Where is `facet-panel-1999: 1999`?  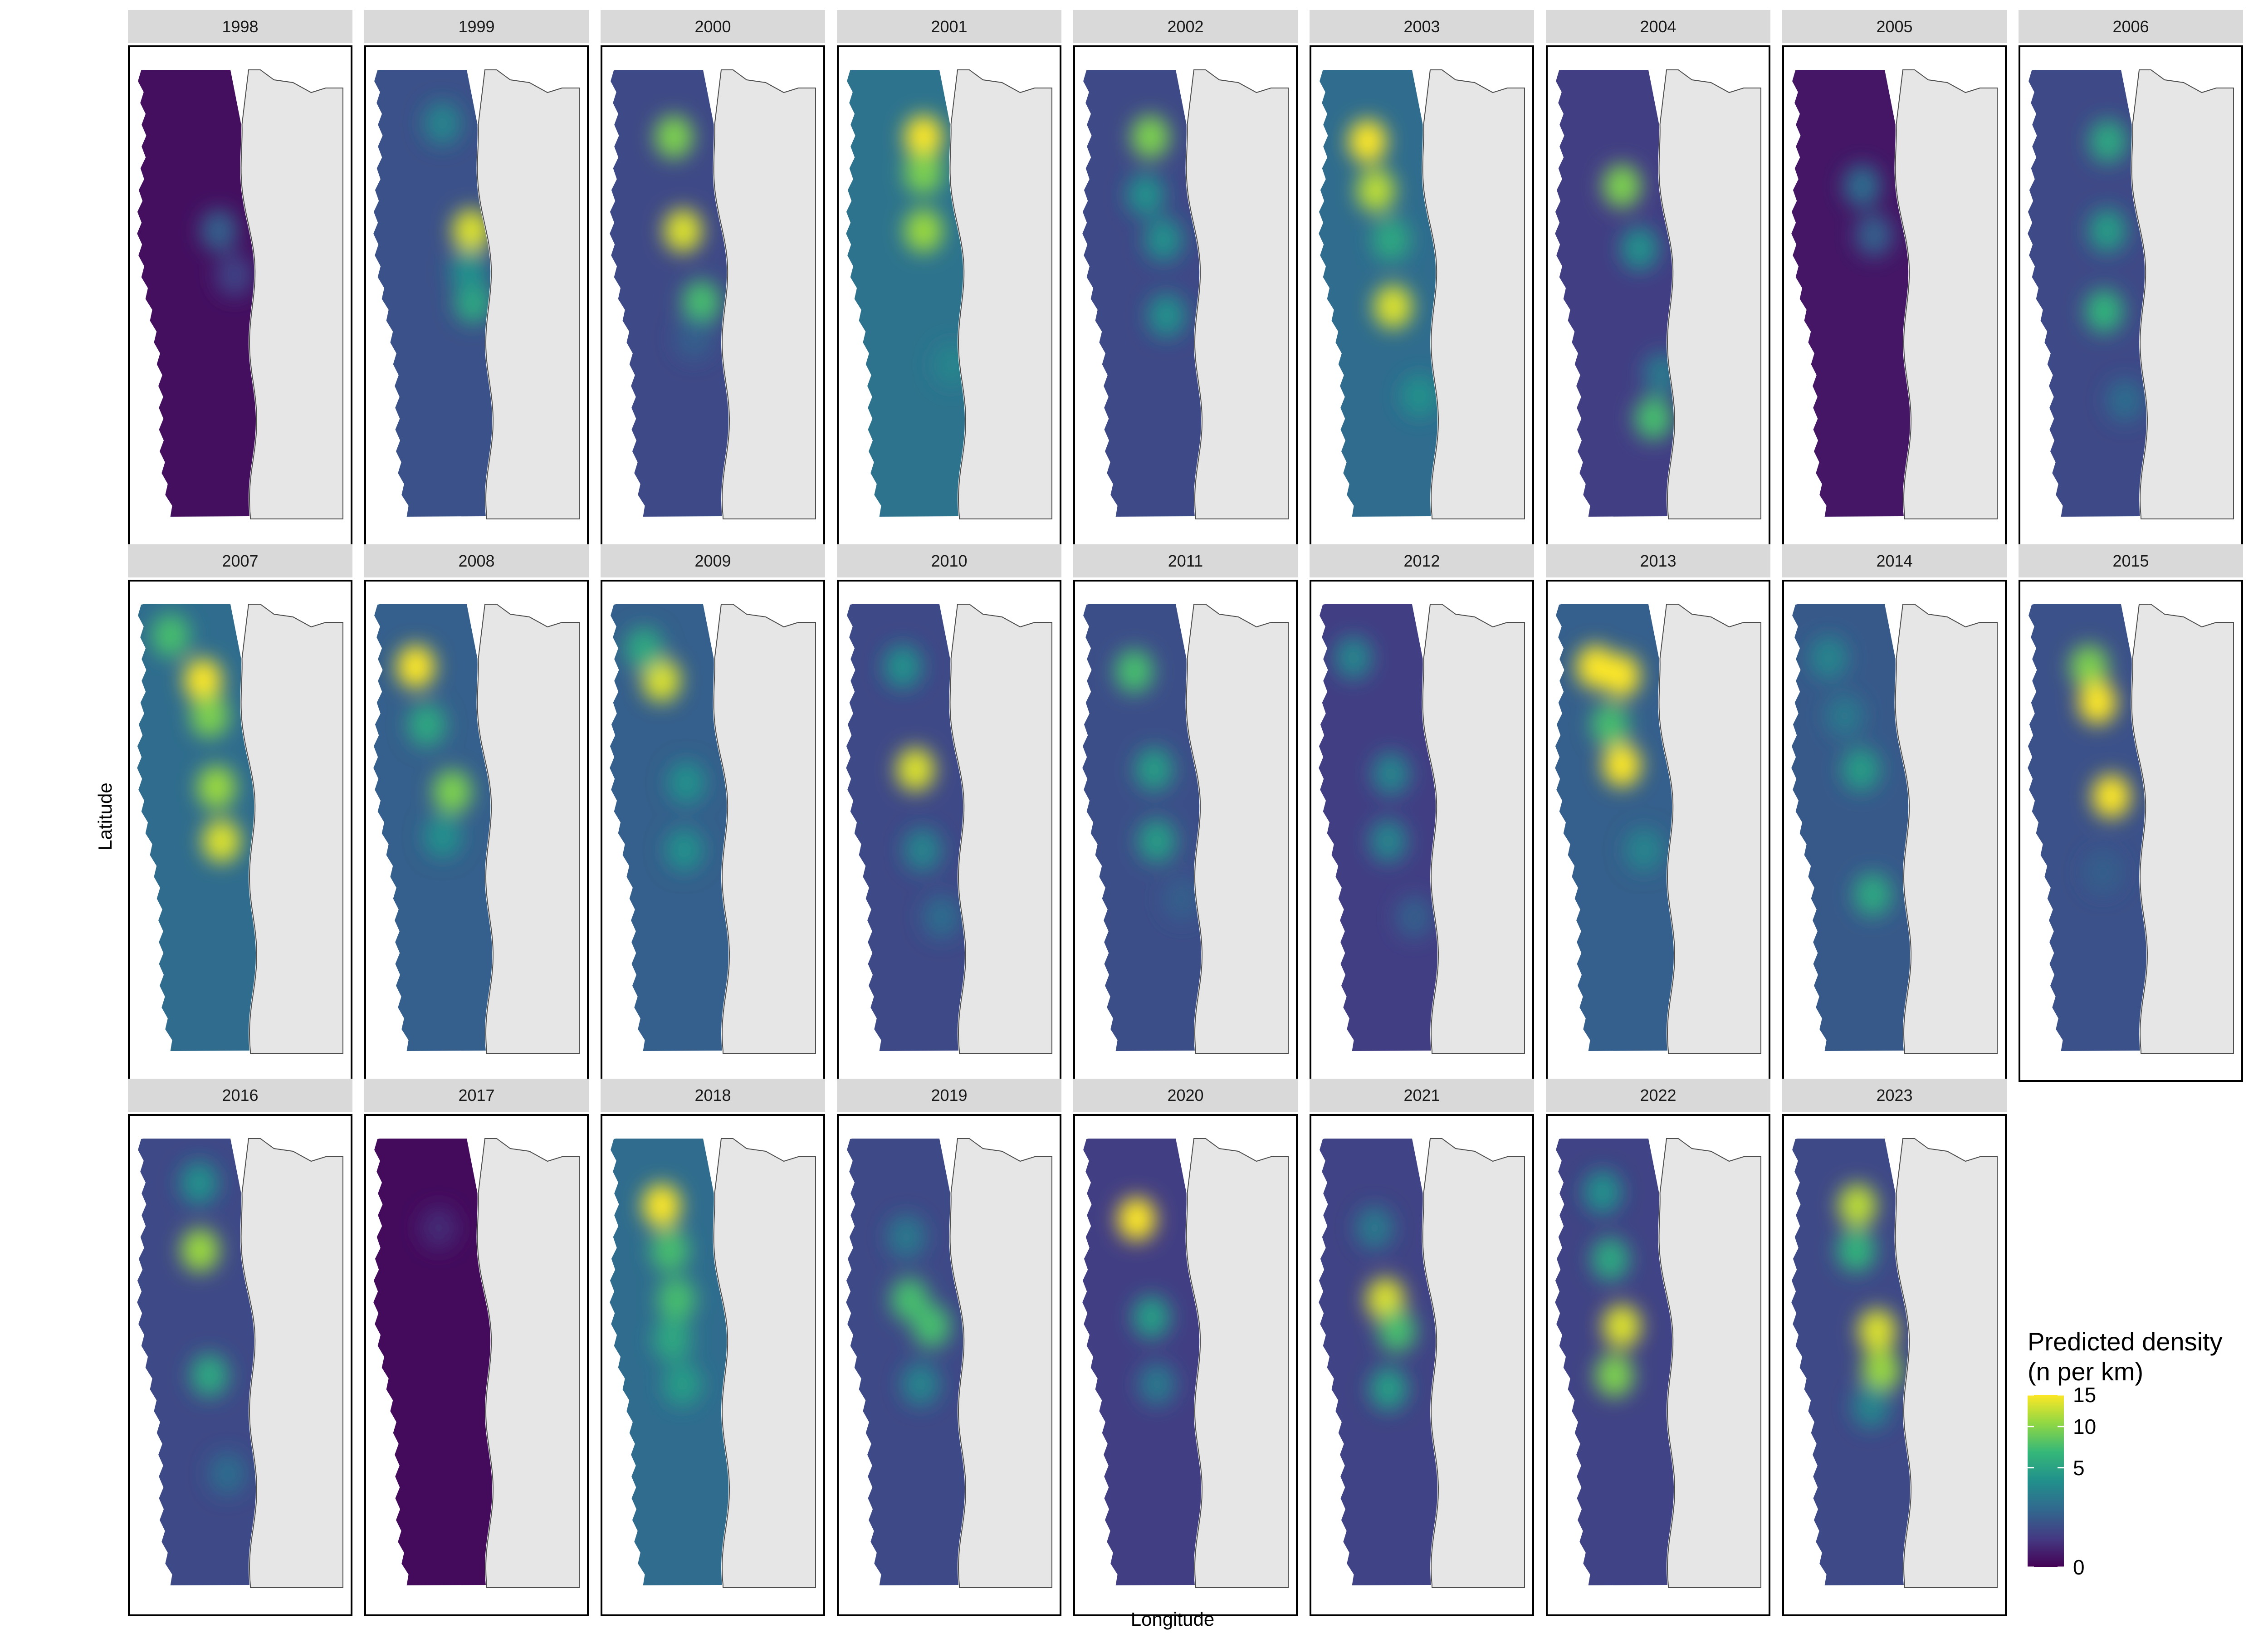 facet-panel-1999: 1999 is located at coordinates (477, 279).